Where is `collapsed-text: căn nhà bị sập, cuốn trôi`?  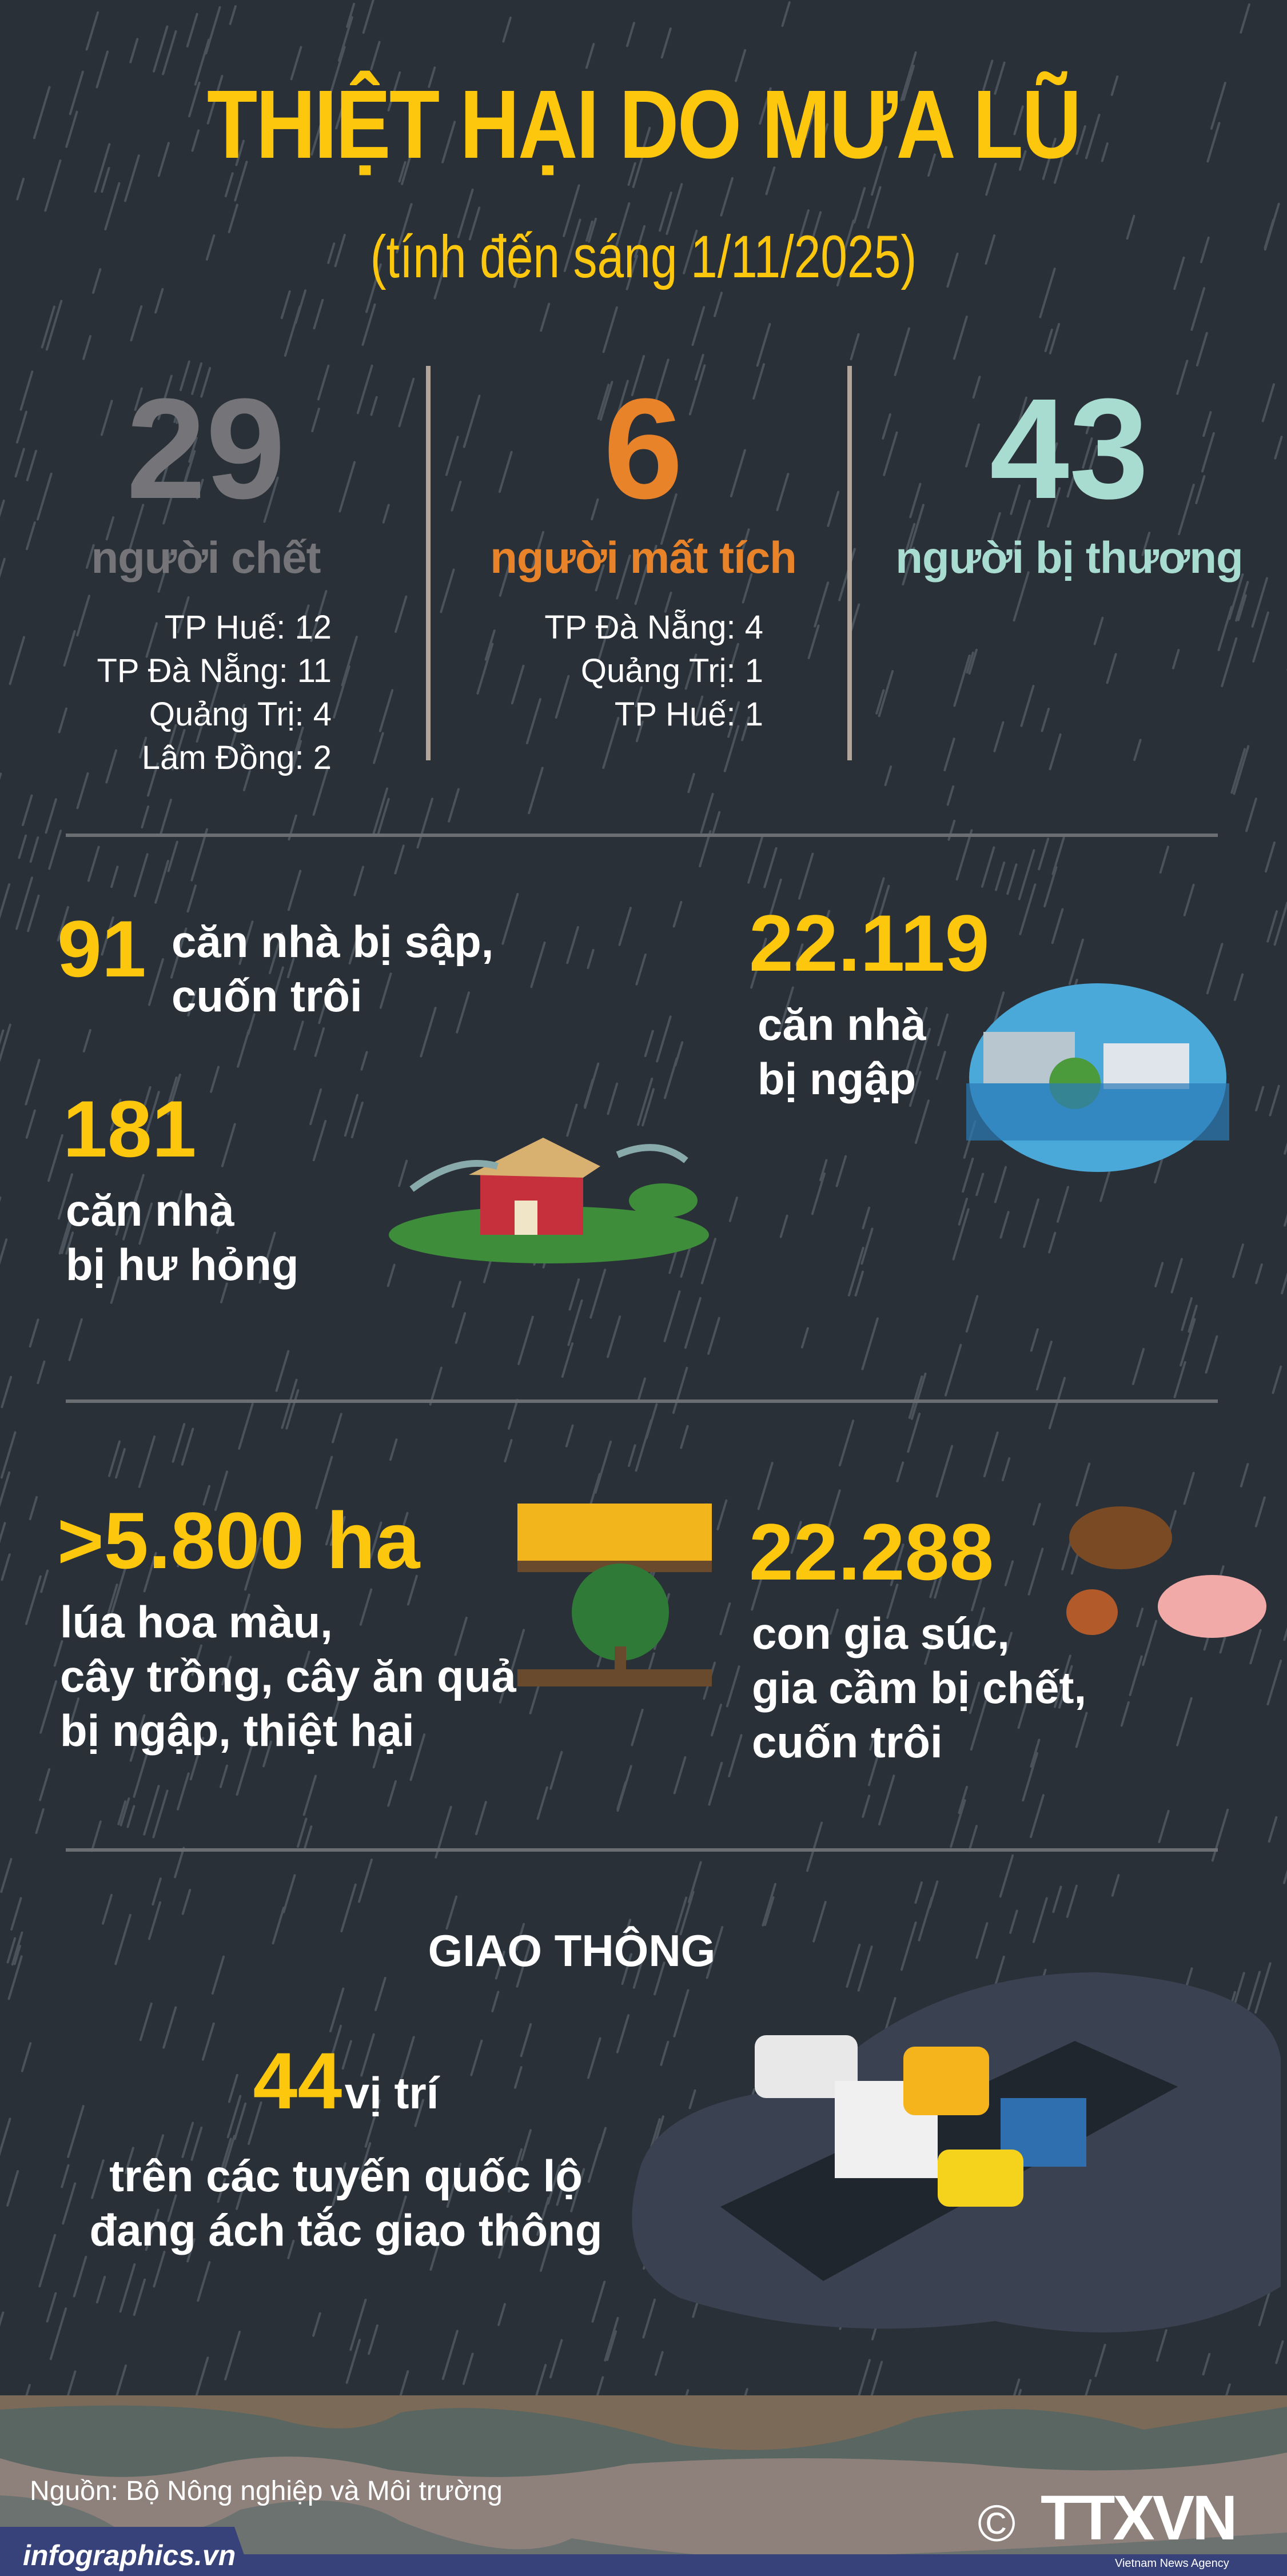
collapsed-text: căn nhà bị sập, cuốn trôi is located at coordinates (332, 969).